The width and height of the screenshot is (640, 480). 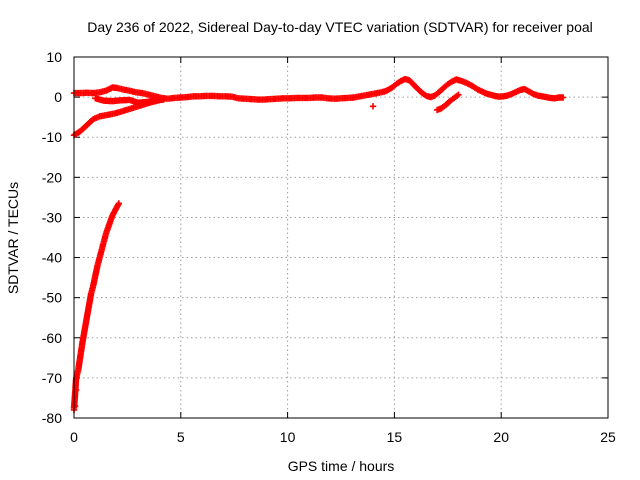 What do you see at coordinates (52, 338) in the screenshot?
I see `y-tick-label: -60` at bounding box center [52, 338].